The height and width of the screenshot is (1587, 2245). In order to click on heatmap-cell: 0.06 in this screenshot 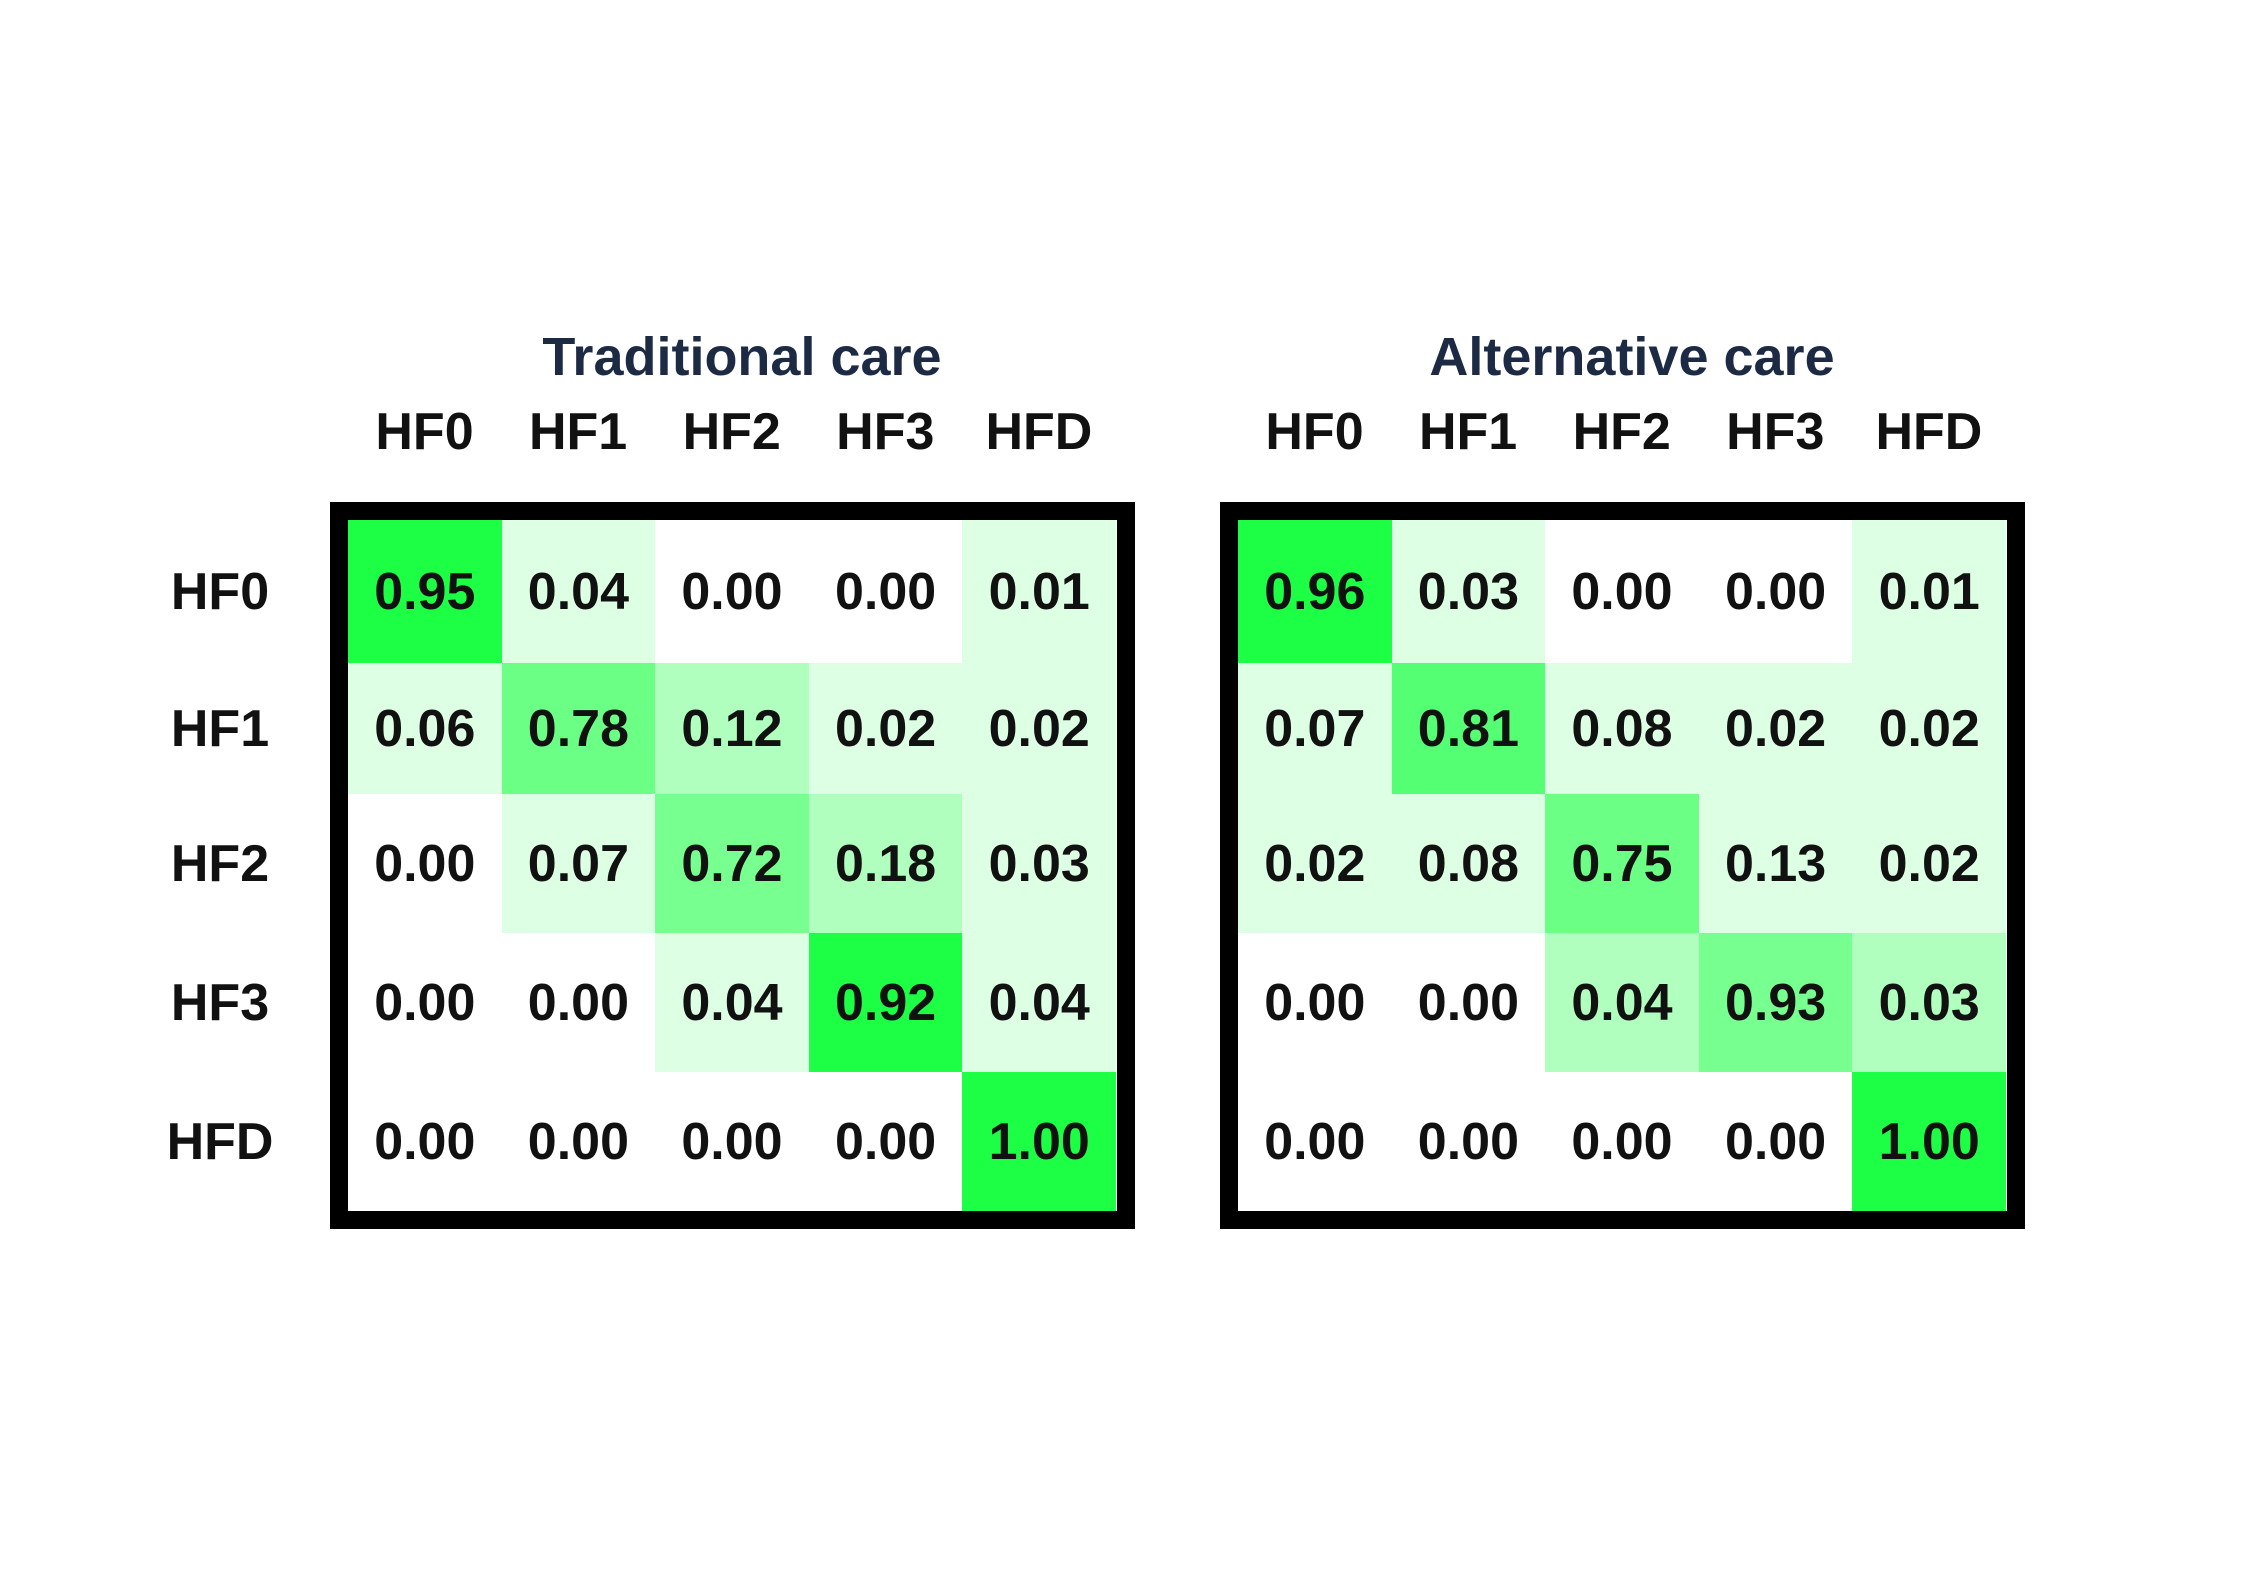, I will do `click(425, 728)`.